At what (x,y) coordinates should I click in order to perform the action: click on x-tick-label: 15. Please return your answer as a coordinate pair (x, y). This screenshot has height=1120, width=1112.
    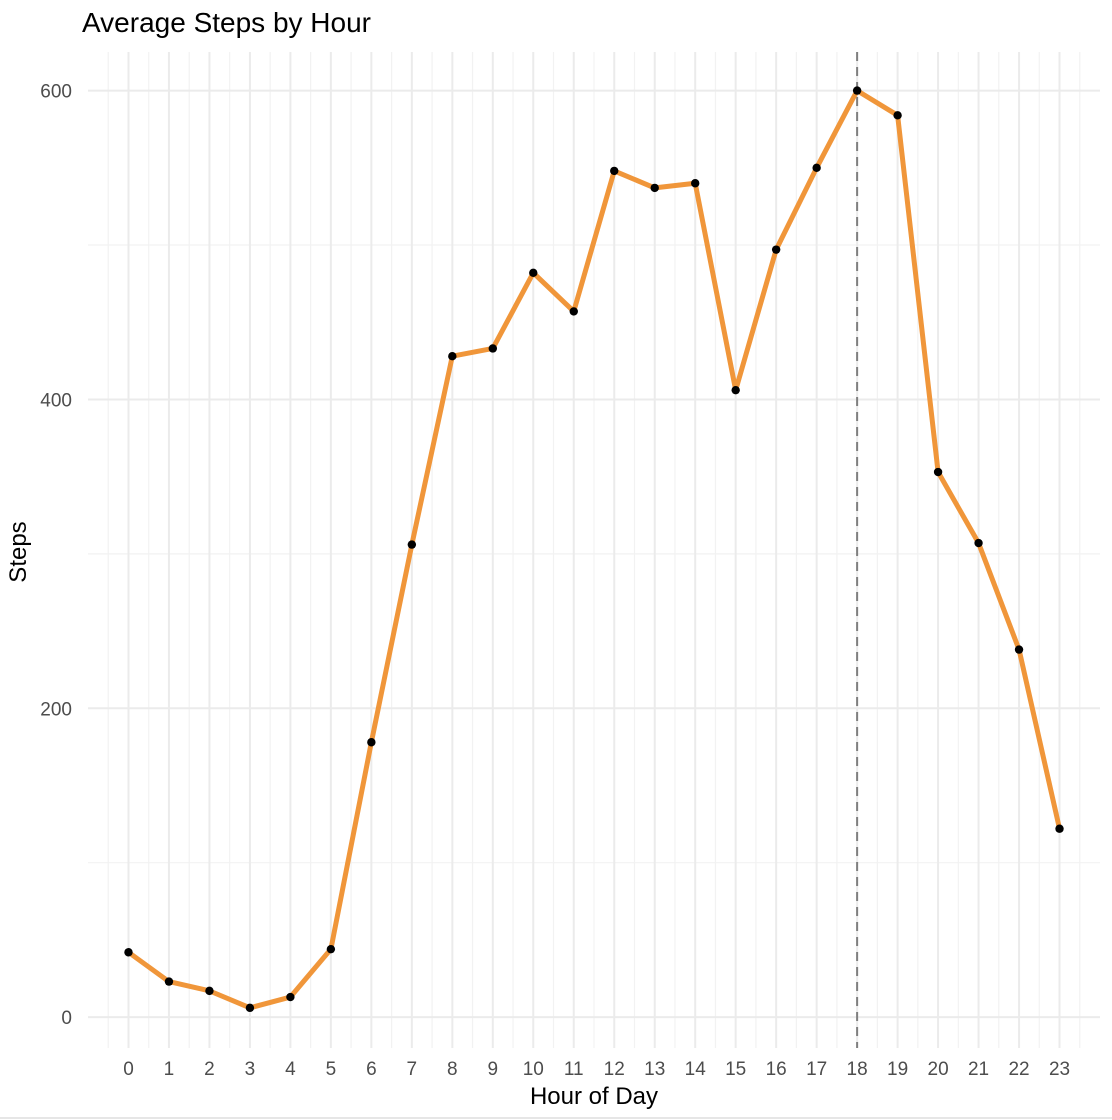
    Looking at the image, I should click on (735, 1069).